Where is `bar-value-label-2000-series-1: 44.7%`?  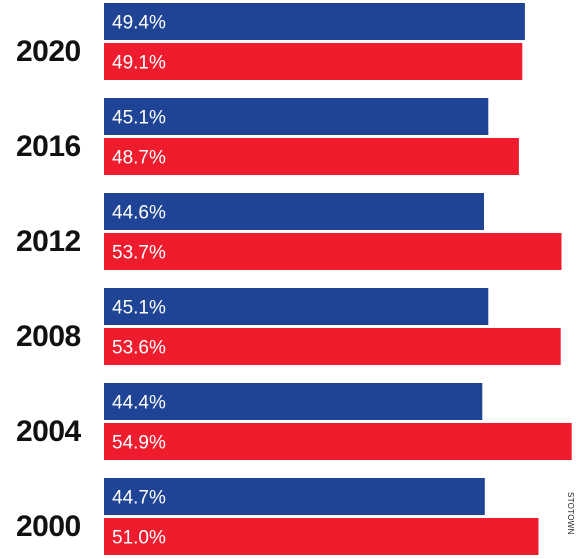
bar-value-label-2000-series-1: 44.7% is located at coordinates (139, 498).